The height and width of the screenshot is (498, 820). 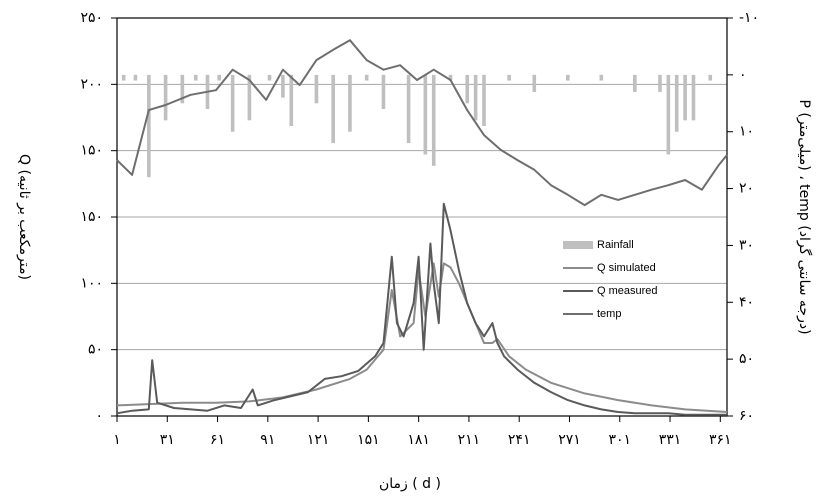 What do you see at coordinates (99, 416) in the screenshot?
I see `y-tick-label: ۰` at bounding box center [99, 416].